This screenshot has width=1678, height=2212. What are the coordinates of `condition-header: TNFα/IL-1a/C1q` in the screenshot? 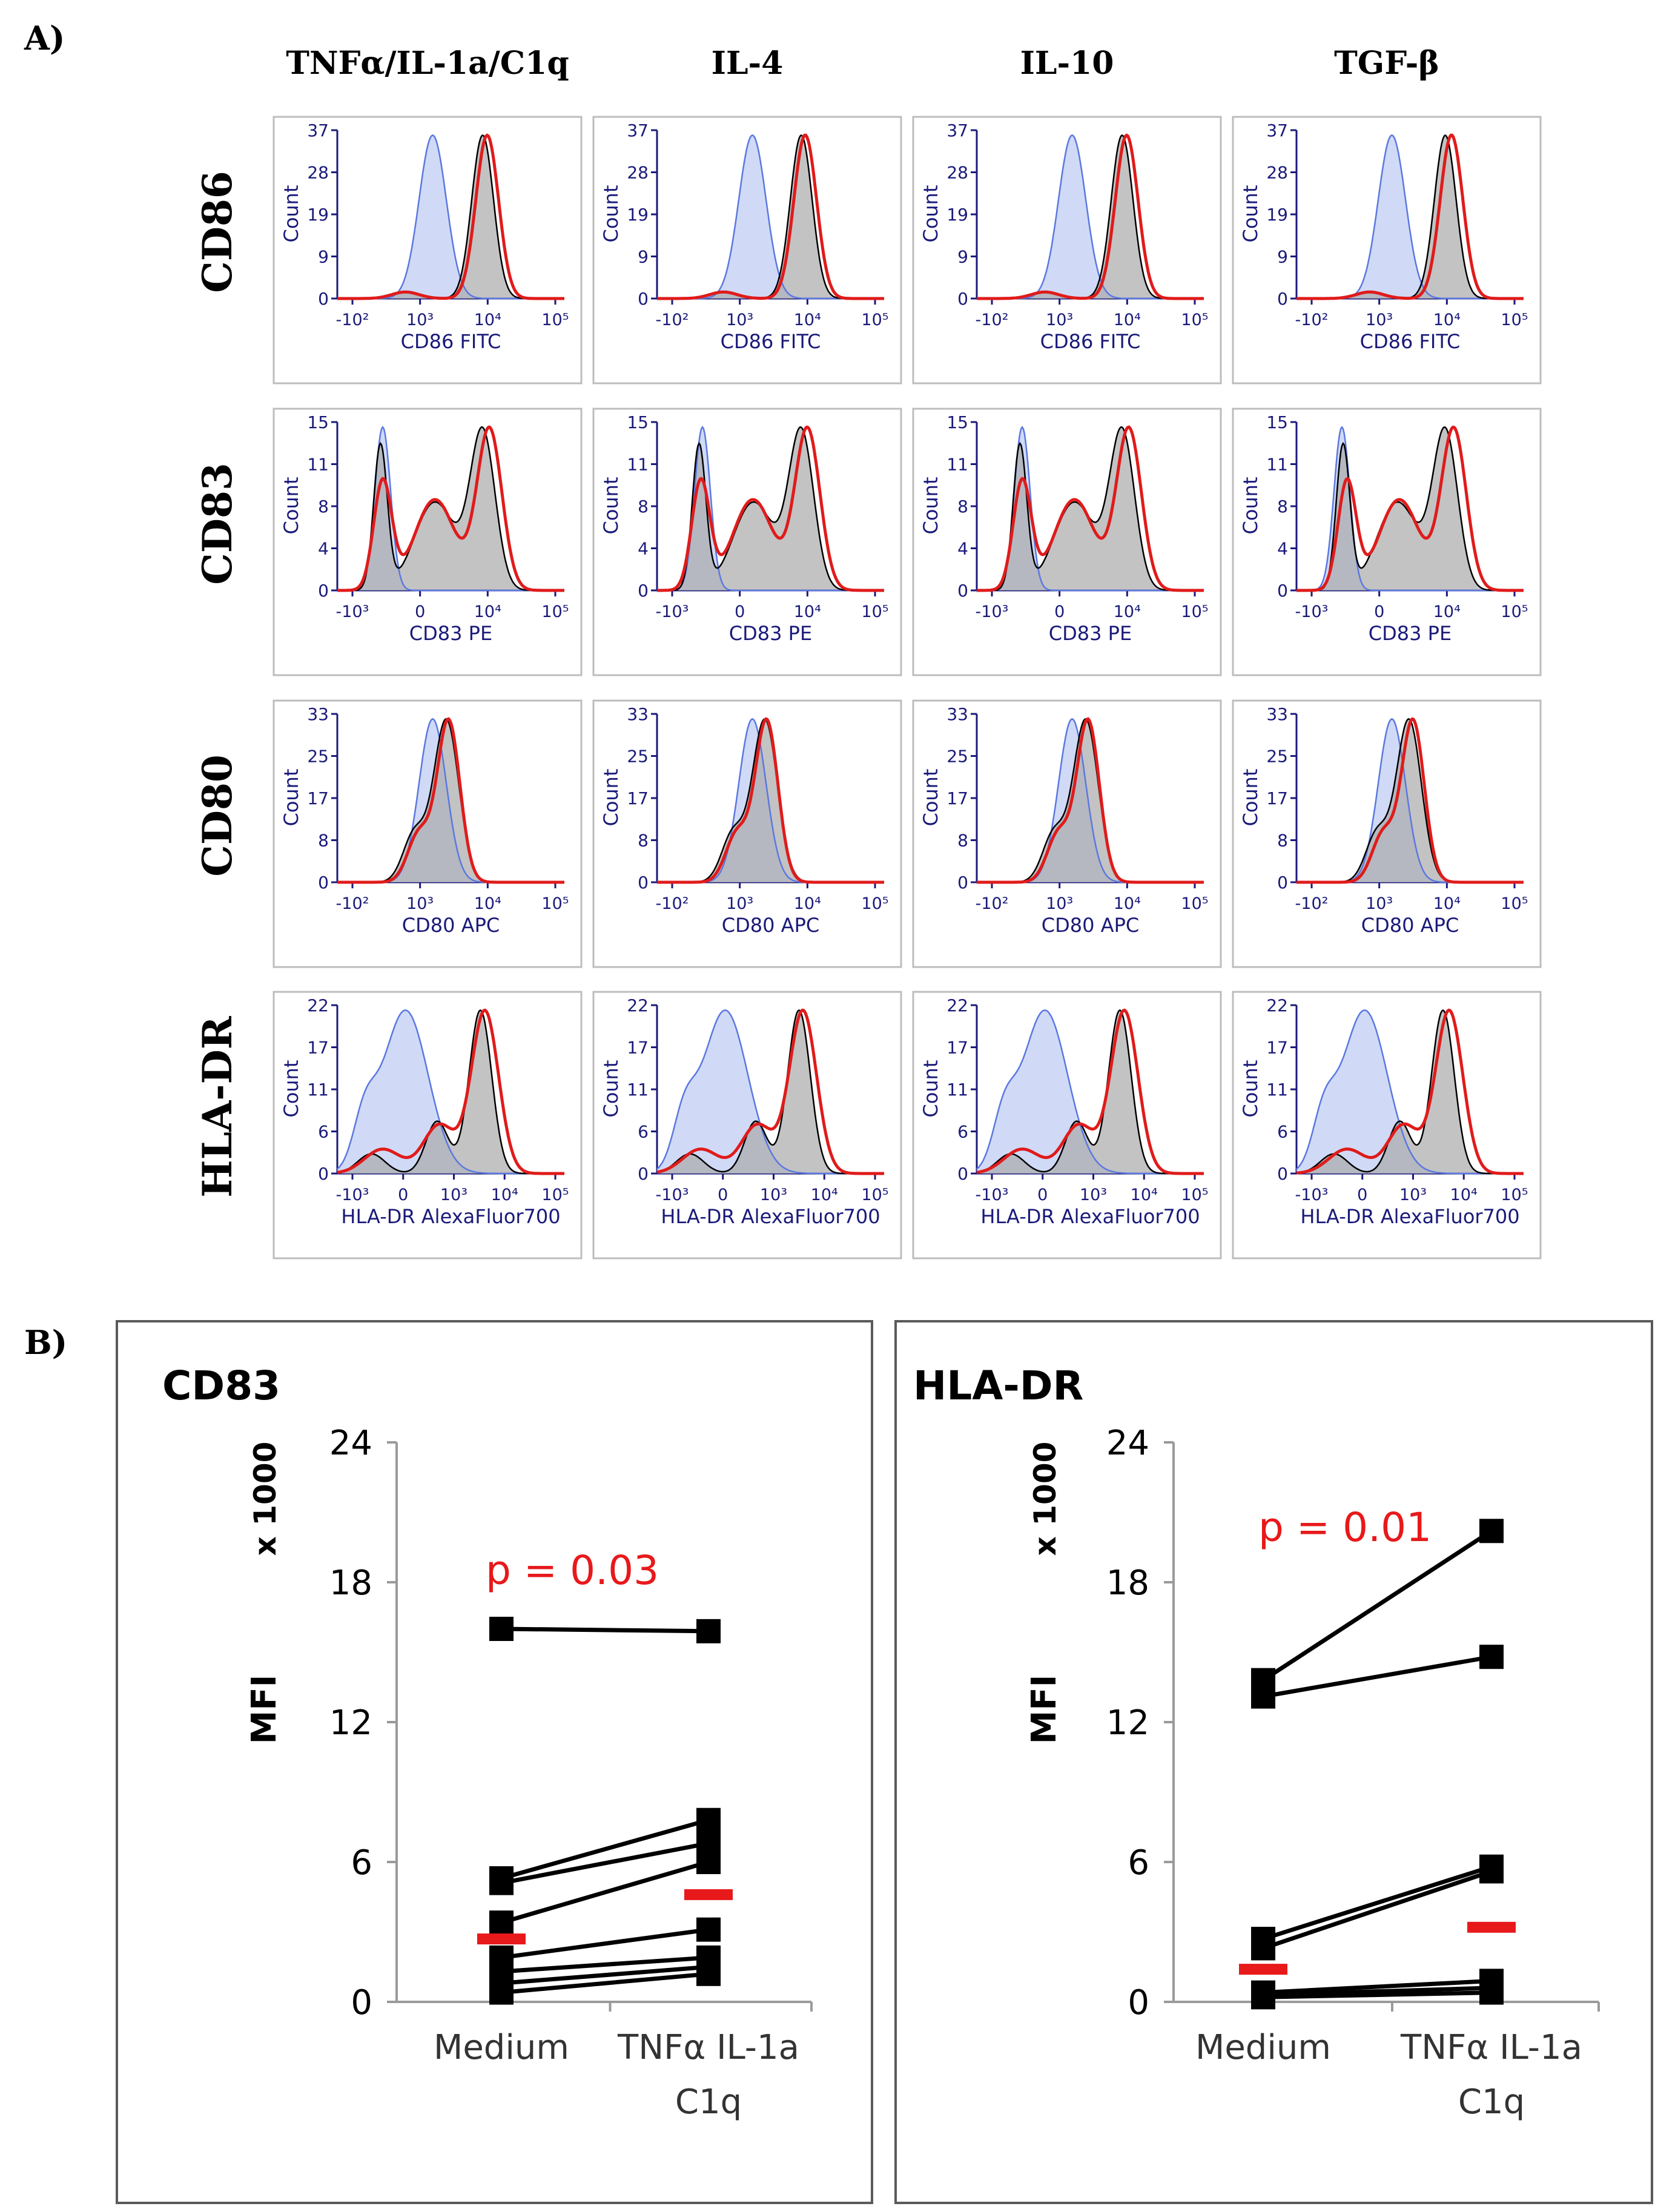 It's located at (427, 63).